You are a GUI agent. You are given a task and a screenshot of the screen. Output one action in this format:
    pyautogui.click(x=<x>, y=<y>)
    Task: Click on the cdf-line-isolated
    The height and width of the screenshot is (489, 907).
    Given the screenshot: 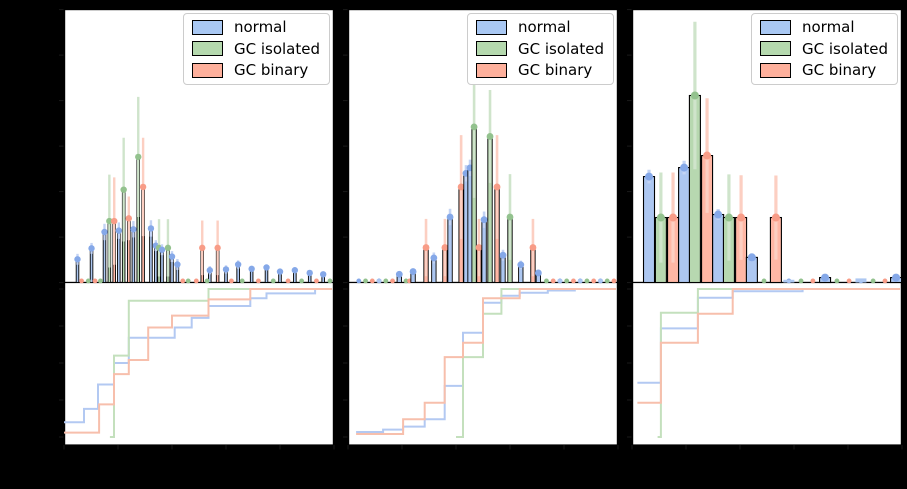 What is the action you would take?
    pyautogui.click(x=220, y=363)
    